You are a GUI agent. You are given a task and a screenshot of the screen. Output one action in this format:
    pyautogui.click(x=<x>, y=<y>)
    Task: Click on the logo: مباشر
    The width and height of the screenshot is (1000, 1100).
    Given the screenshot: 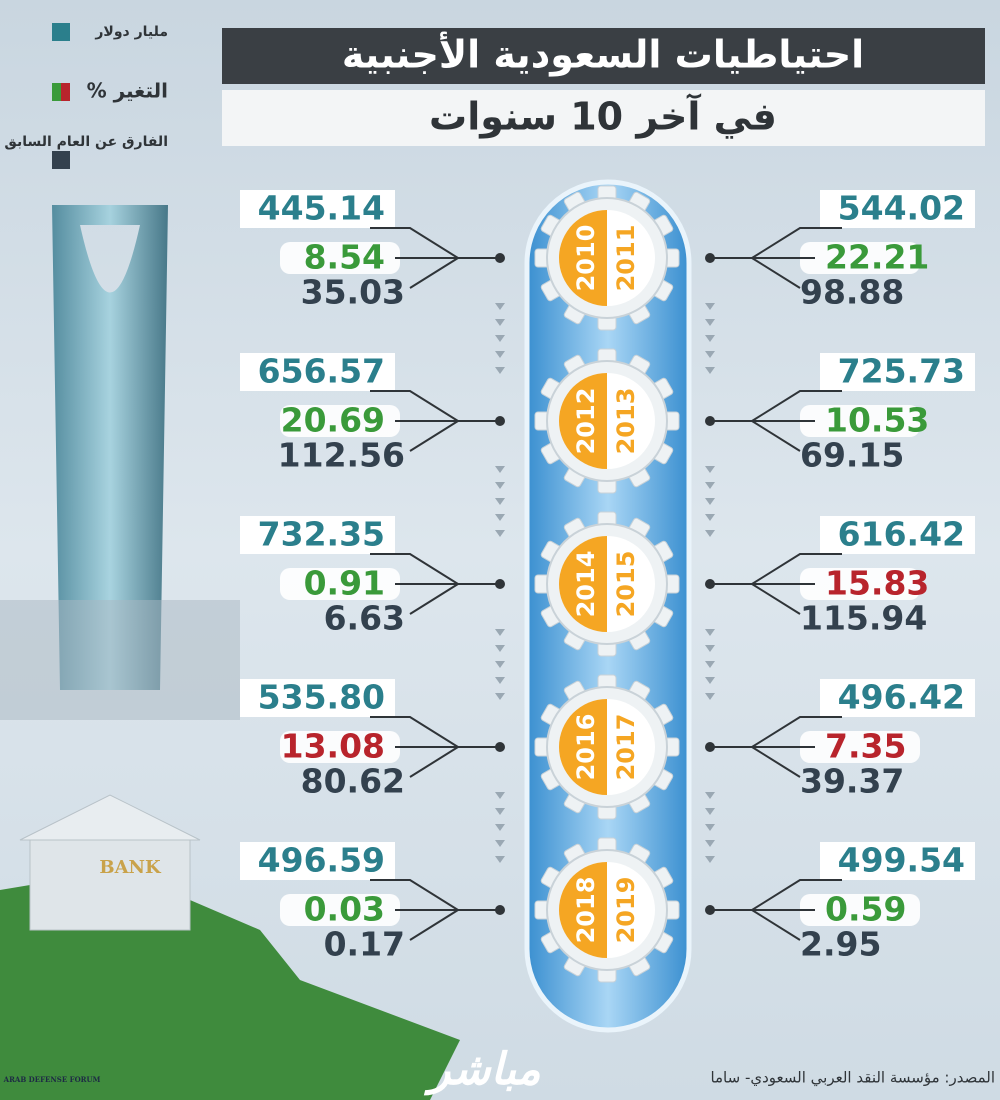 What is the action you would take?
    pyautogui.click(x=482, y=1070)
    